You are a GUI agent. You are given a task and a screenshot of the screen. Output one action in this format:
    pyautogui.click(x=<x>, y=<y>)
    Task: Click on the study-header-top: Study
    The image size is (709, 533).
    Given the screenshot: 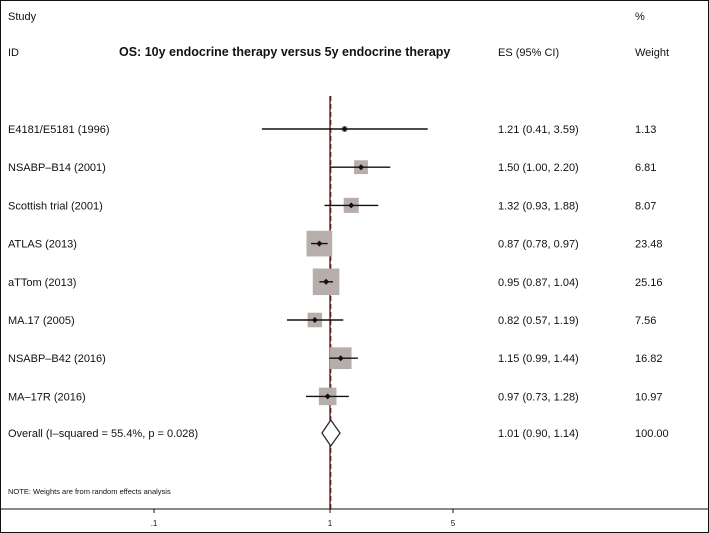 What is the action you would take?
    pyautogui.click(x=22, y=17)
    